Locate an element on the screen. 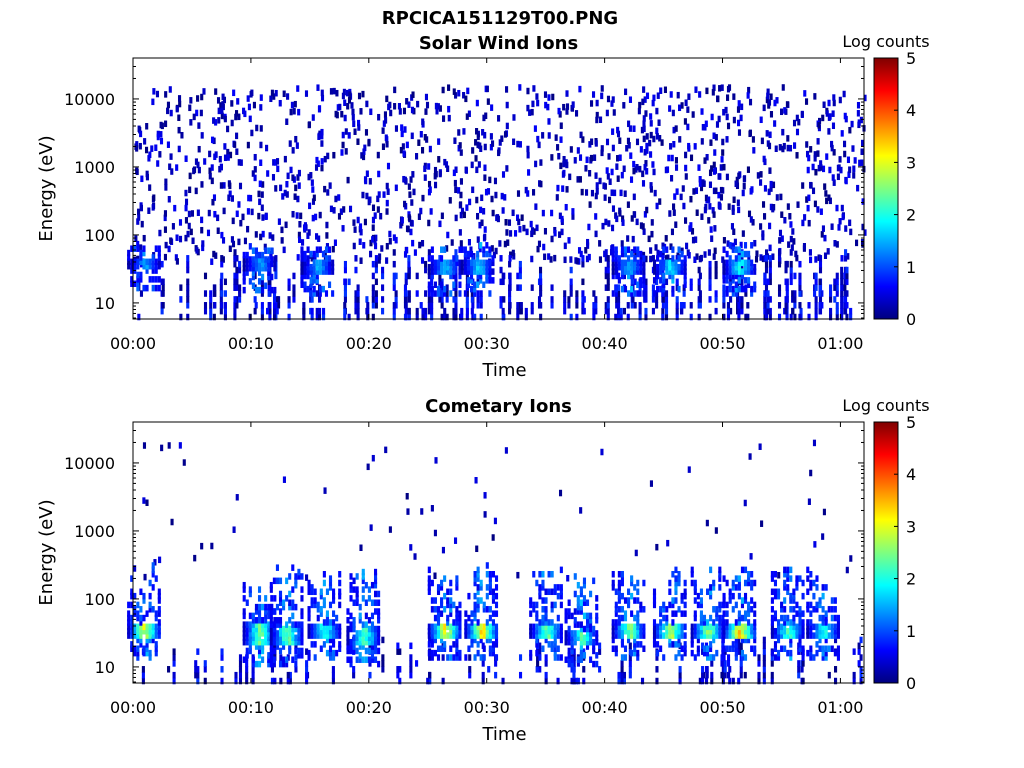  y-tick-label: 10000 is located at coordinates (89, 99).